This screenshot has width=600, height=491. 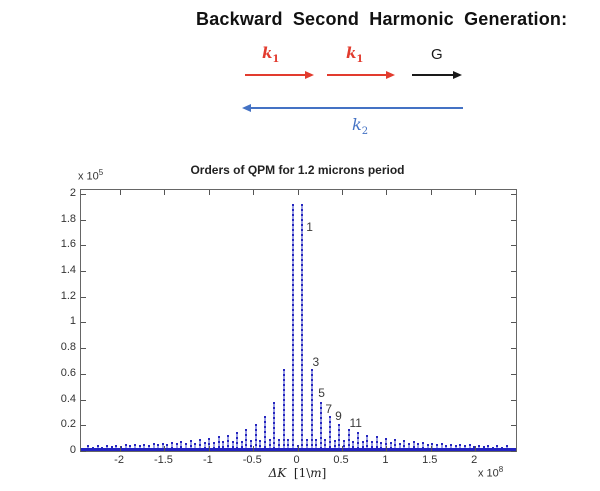 What do you see at coordinates (437, 54) in the screenshot?
I see `g-label: G` at bounding box center [437, 54].